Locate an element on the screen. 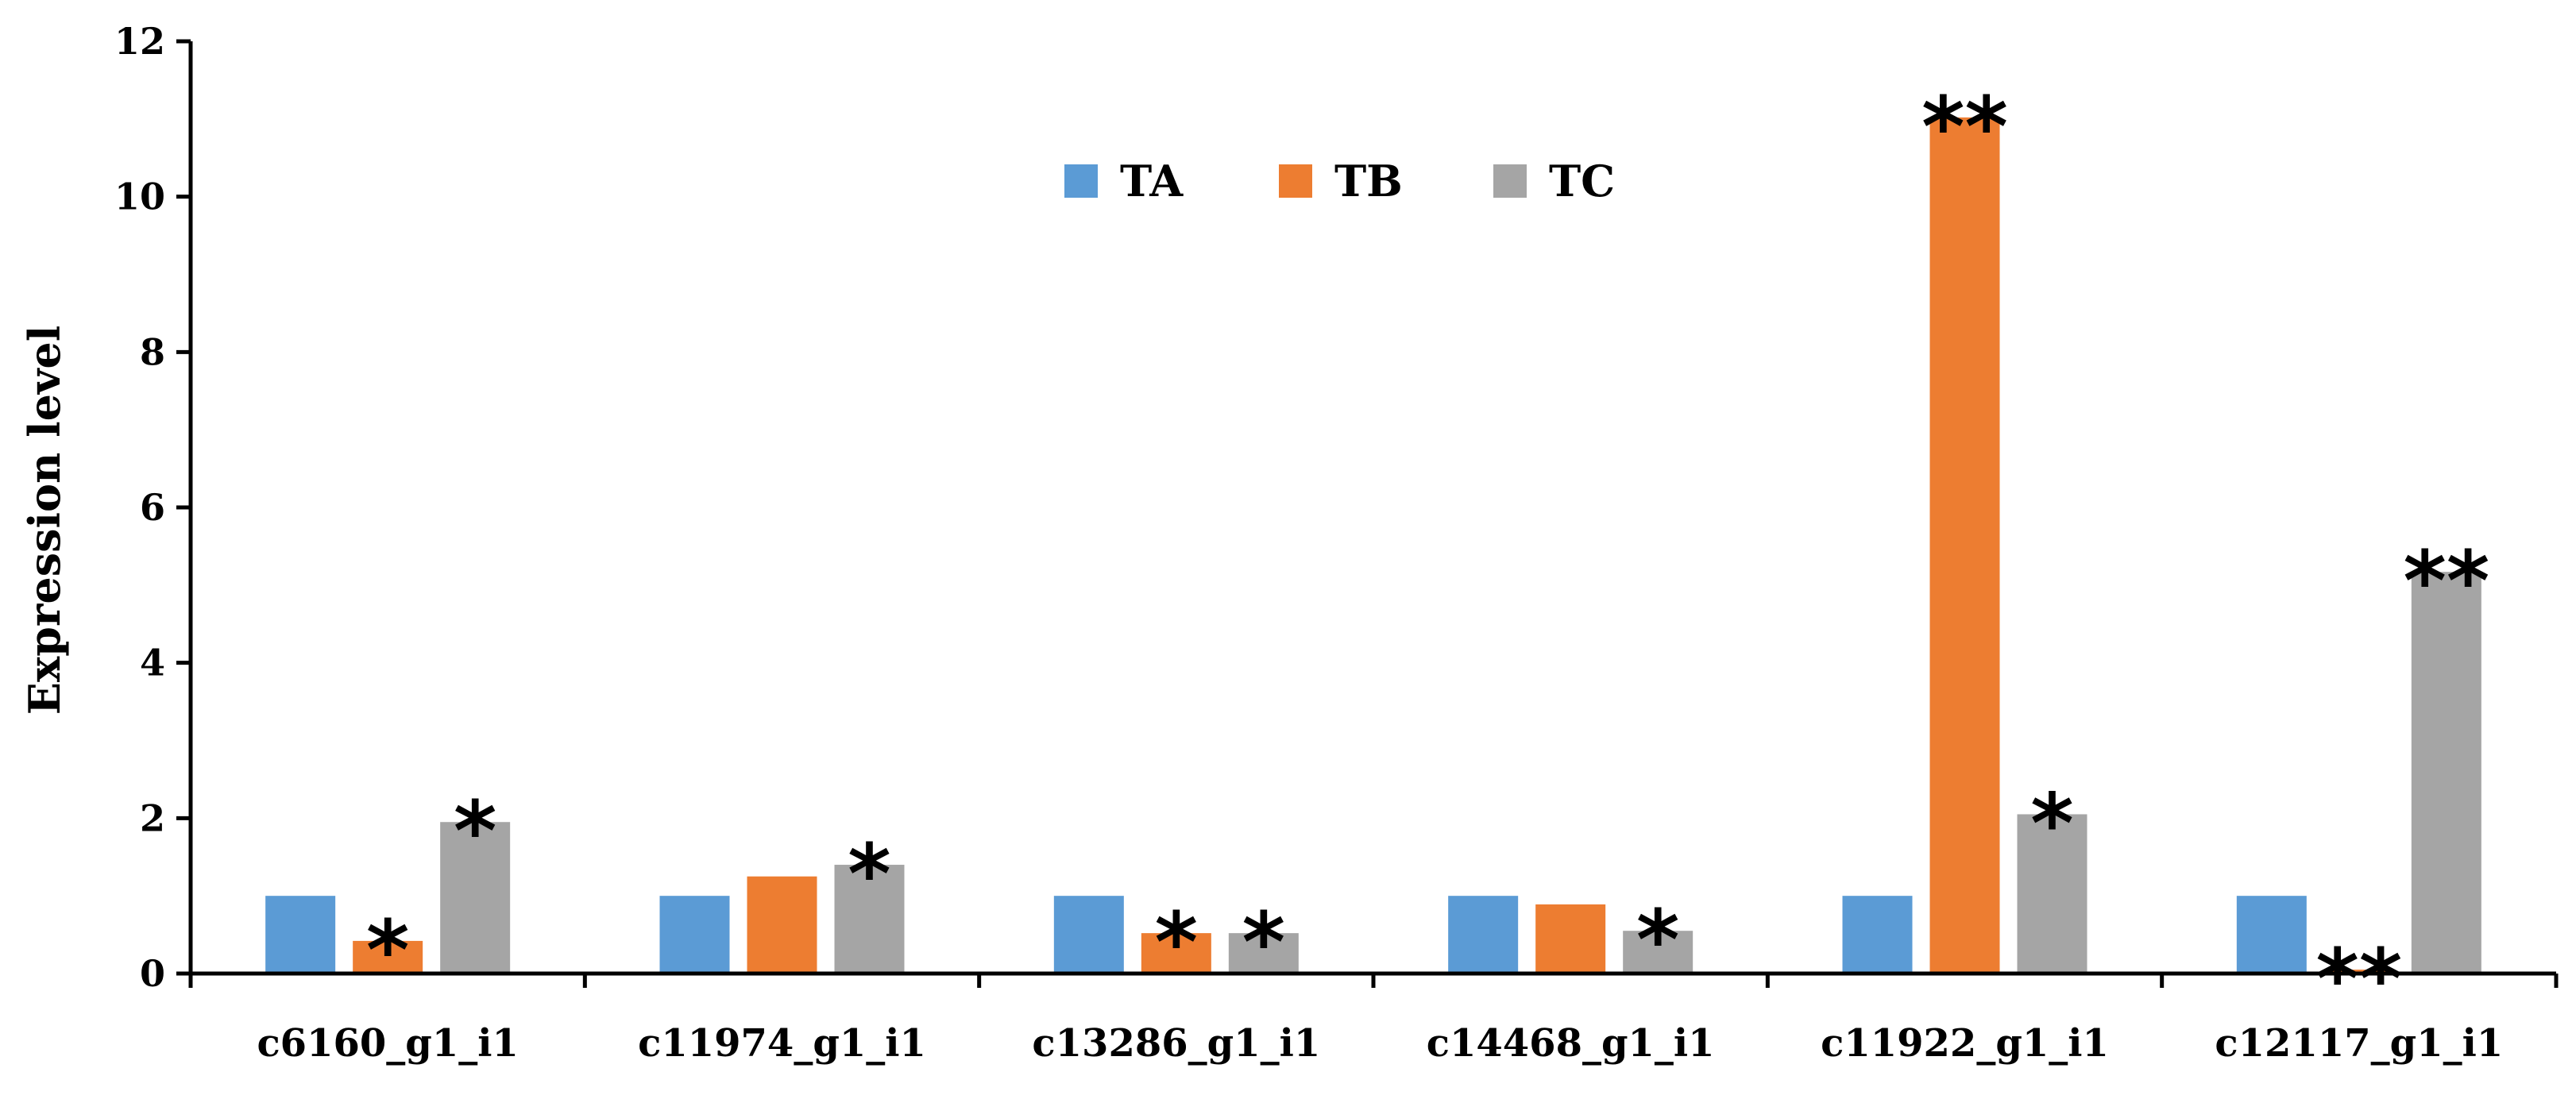  legend-swatch-ta is located at coordinates (1081, 181).